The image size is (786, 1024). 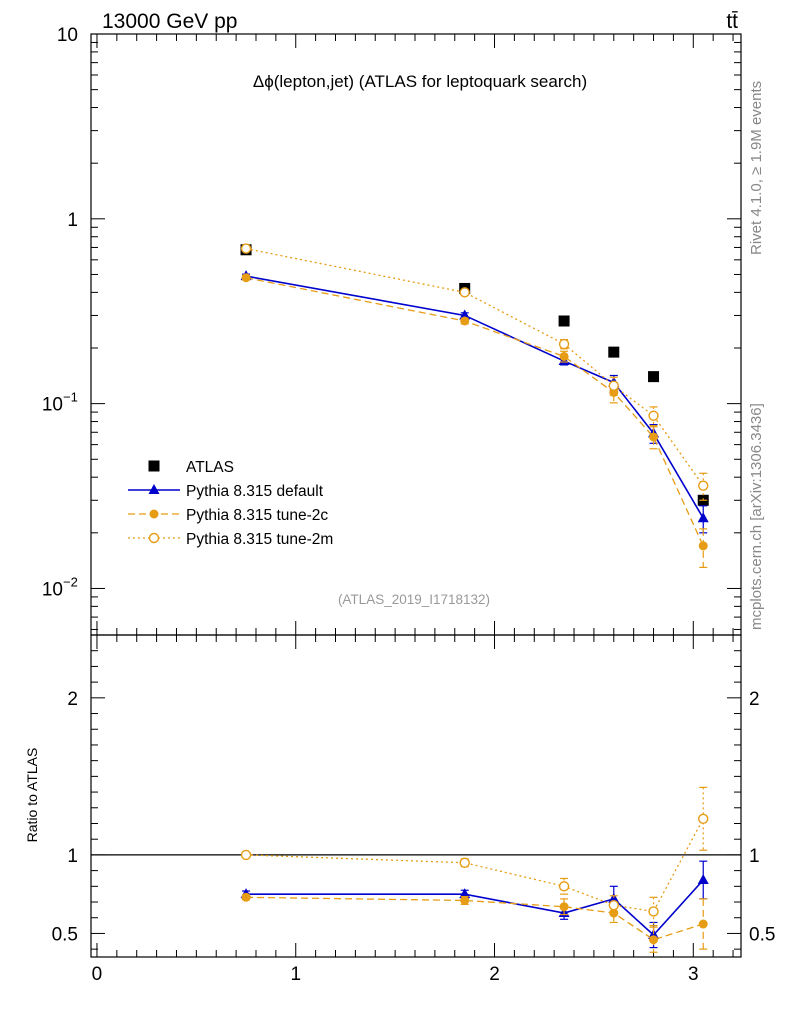 What do you see at coordinates (754, 699) in the screenshot?
I see `ratio-y-tick-label-right: 2` at bounding box center [754, 699].